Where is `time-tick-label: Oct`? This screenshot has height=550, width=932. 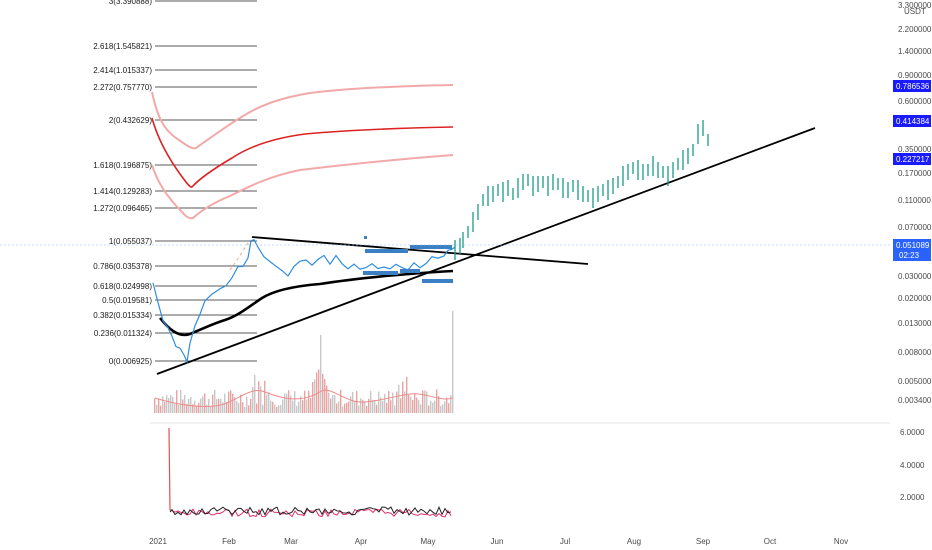 time-tick-label: Oct is located at coordinates (770, 541).